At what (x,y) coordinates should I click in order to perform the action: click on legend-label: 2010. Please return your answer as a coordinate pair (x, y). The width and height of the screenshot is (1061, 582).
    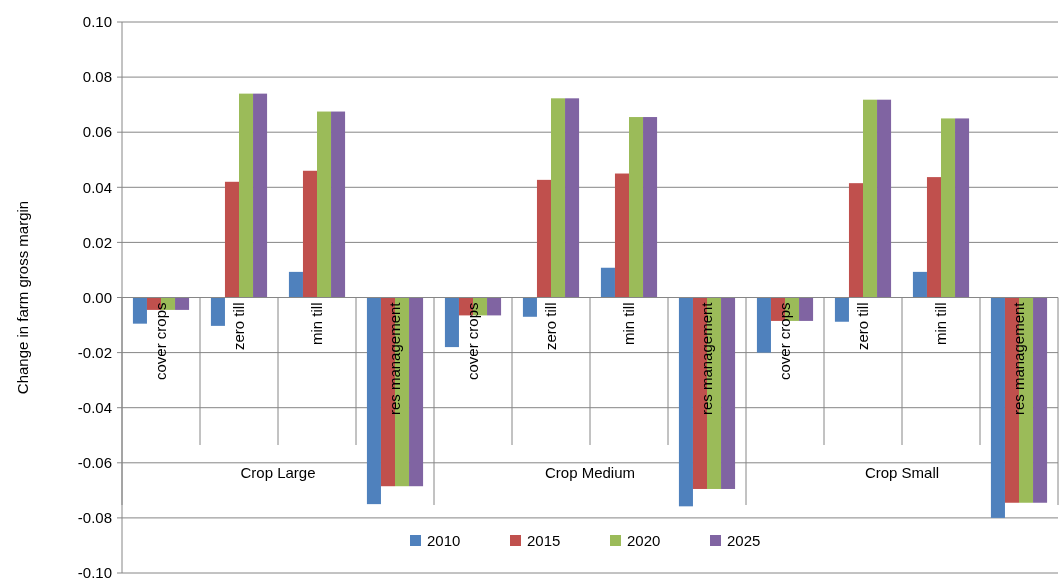
    Looking at the image, I should click on (444, 541).